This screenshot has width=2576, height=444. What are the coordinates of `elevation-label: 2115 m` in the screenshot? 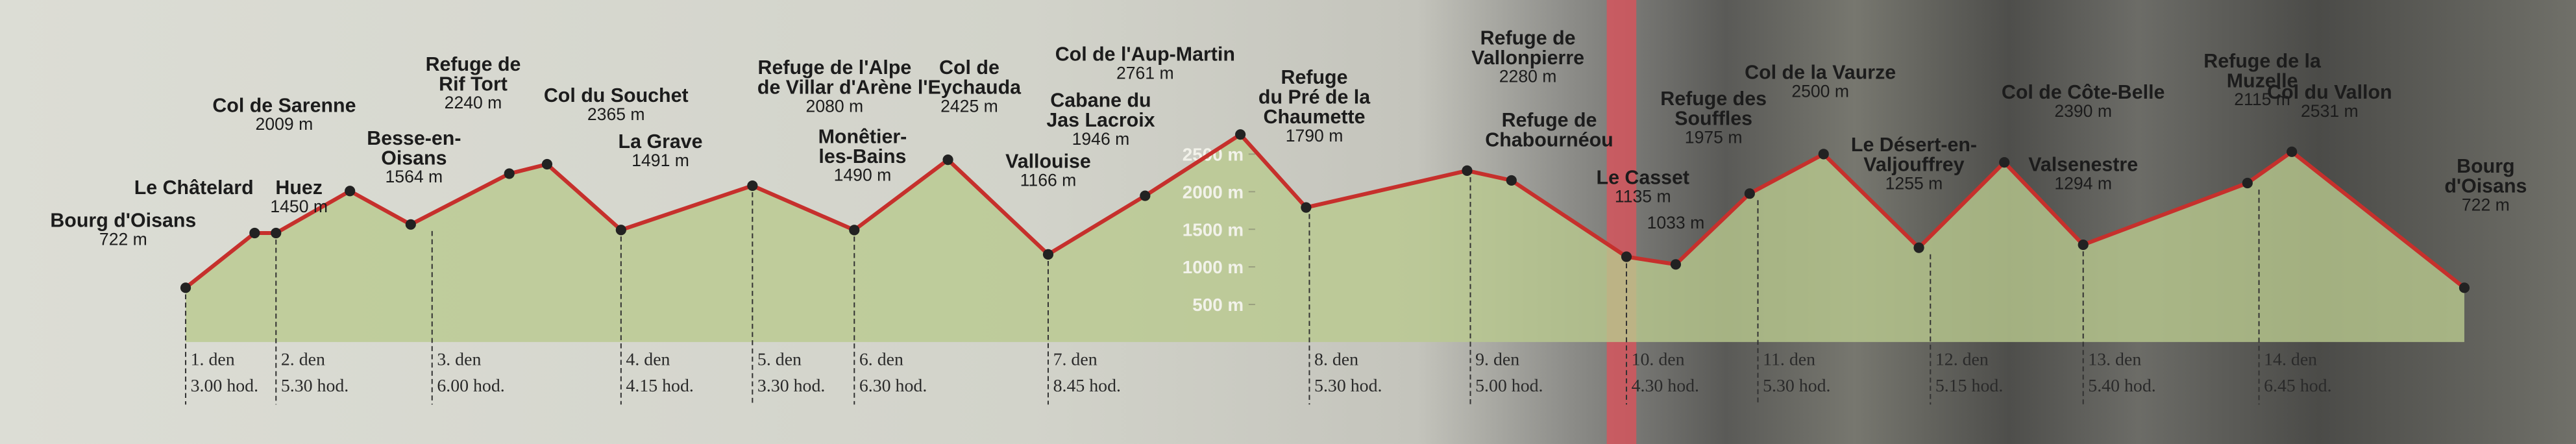 It's located at (2262, 100).